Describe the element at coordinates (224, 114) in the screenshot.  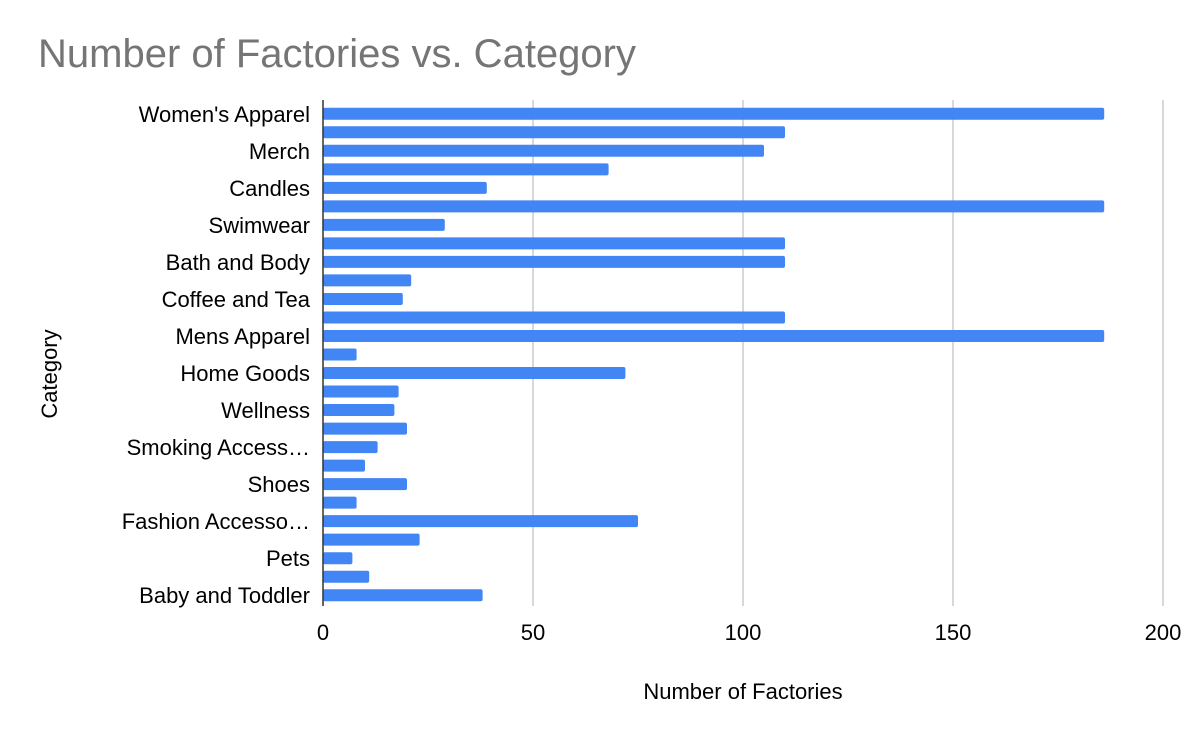
I see `category-label: Women's Apparel` at that location.